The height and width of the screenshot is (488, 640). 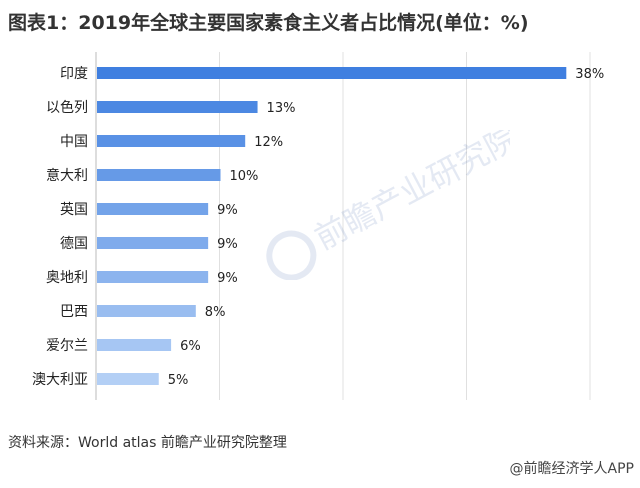 I want to click on category-label: 以色列, so click(x=67, y=107).